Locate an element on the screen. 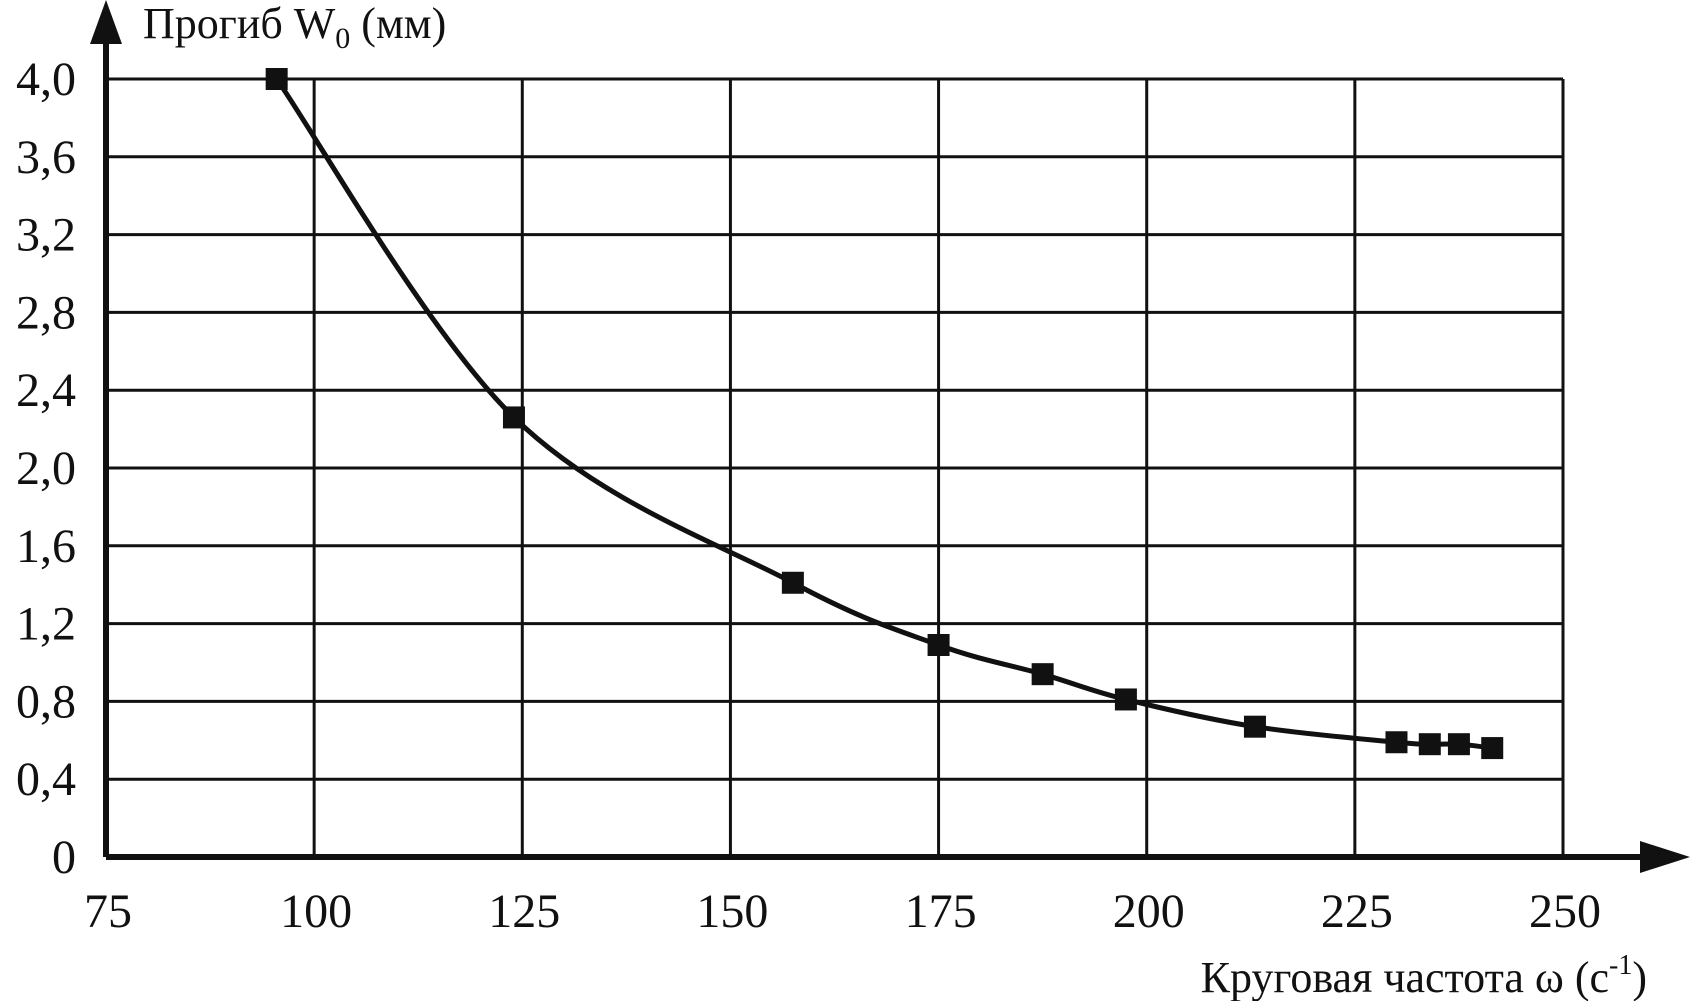  y-axis-title: Прогиб W0 (мм) is located at coordinates (294, 27).